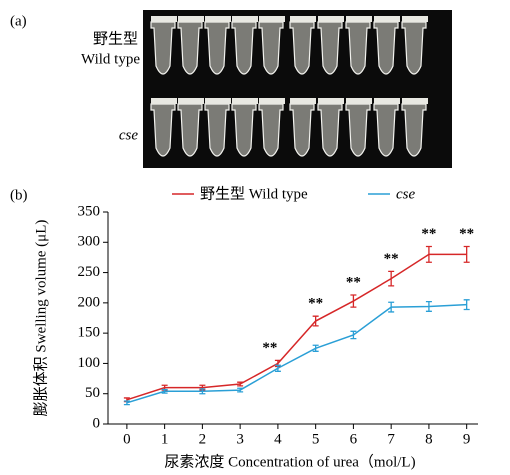 This screenshot has width=510, height=475. Describe the element at coordinates (128, 135) in the screenshot. I see `row-label: cse` at that location.